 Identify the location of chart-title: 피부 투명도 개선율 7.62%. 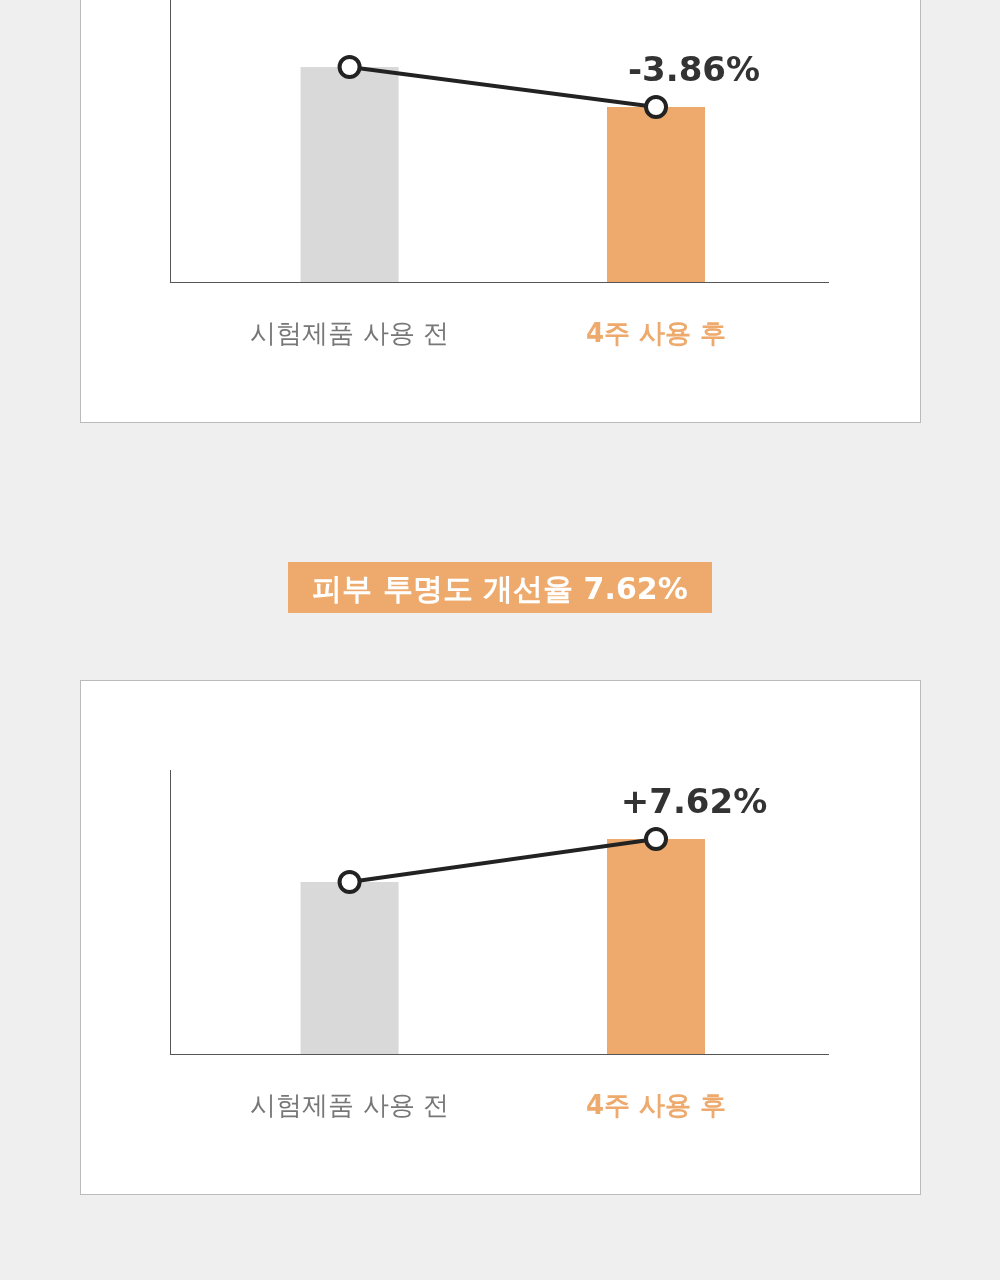
(500, 588).